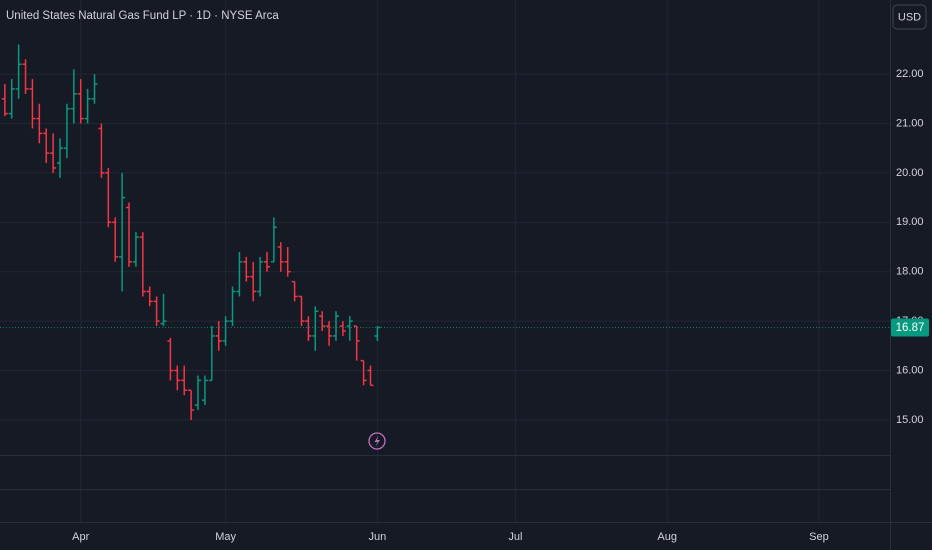 The image size is (932, 550). I want to click on event-icon, so click(377, 441).